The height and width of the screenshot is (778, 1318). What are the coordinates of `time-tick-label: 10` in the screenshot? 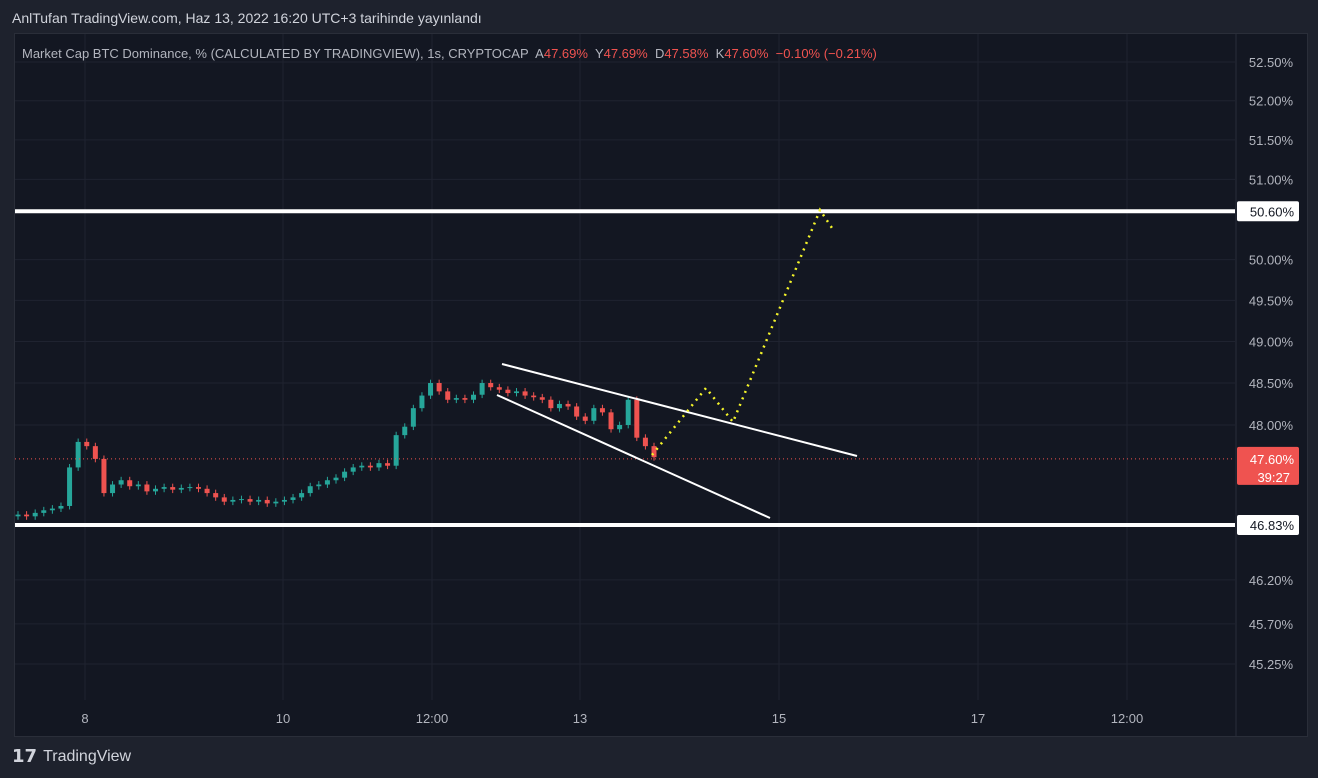 It's located at (283, 718).